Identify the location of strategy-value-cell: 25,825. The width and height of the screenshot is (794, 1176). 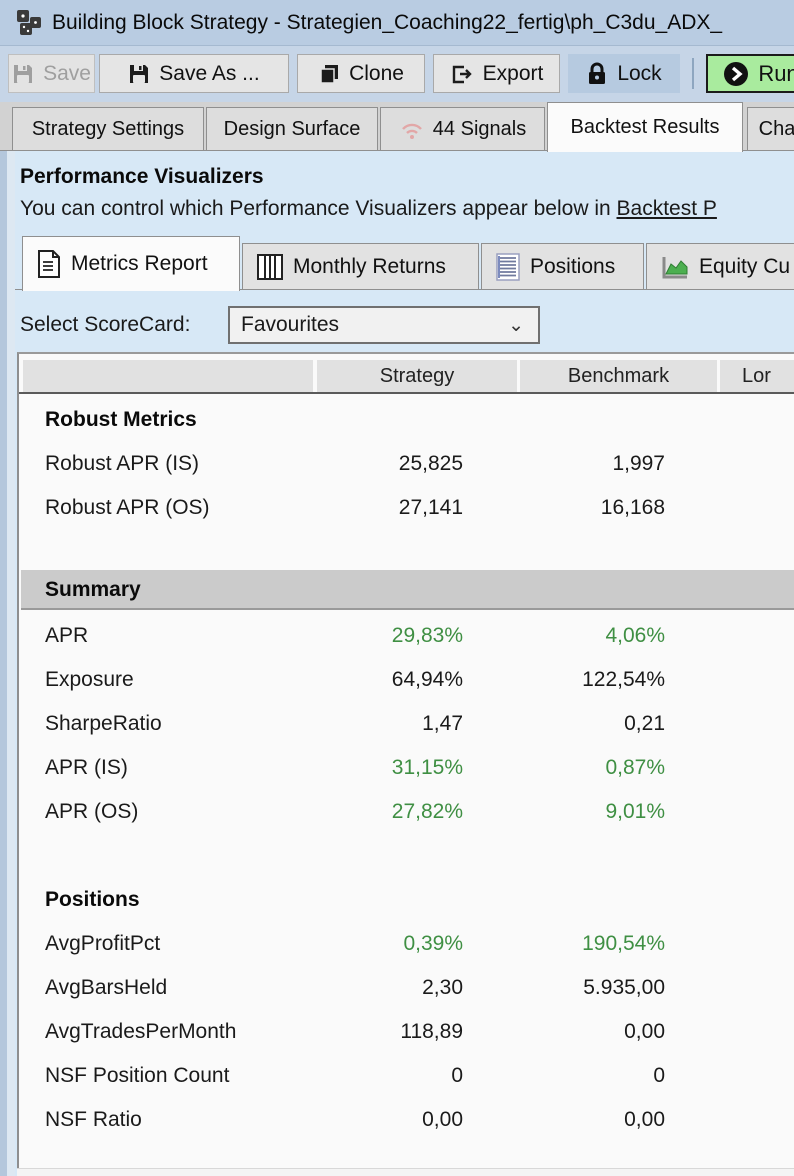
(430, 463).